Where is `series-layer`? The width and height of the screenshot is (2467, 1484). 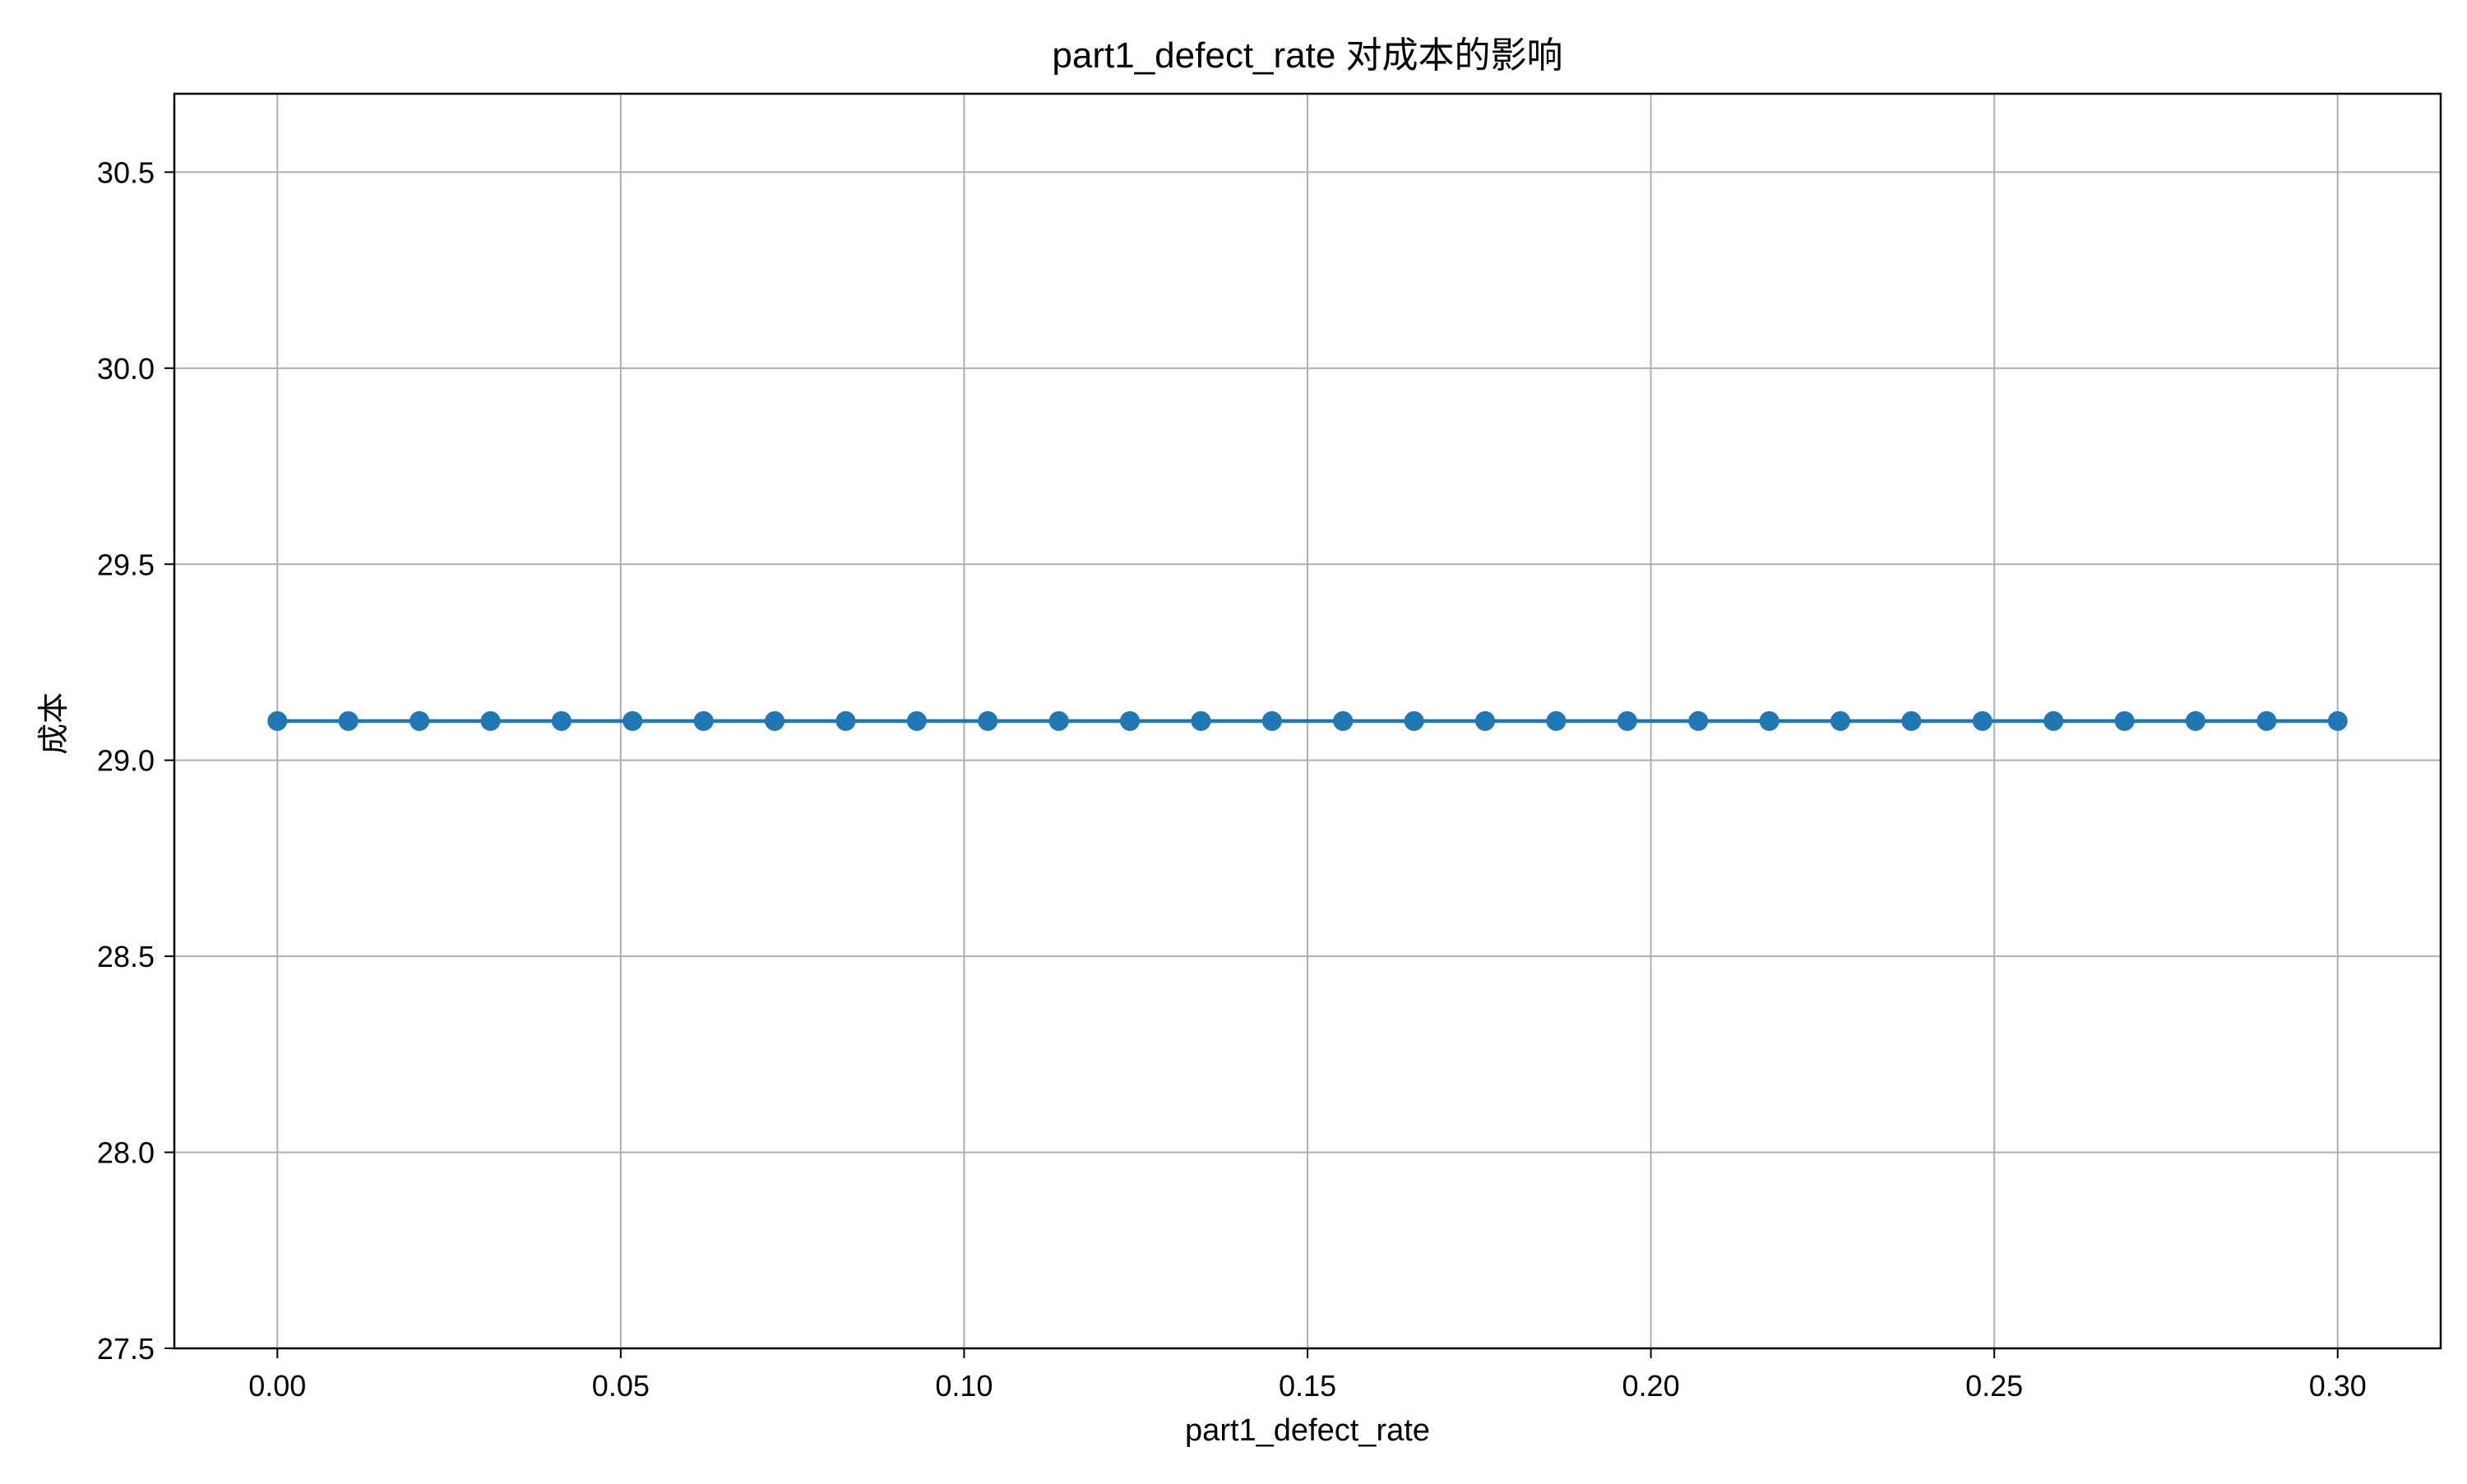 series-layer is located at coordinates (1307, 721).